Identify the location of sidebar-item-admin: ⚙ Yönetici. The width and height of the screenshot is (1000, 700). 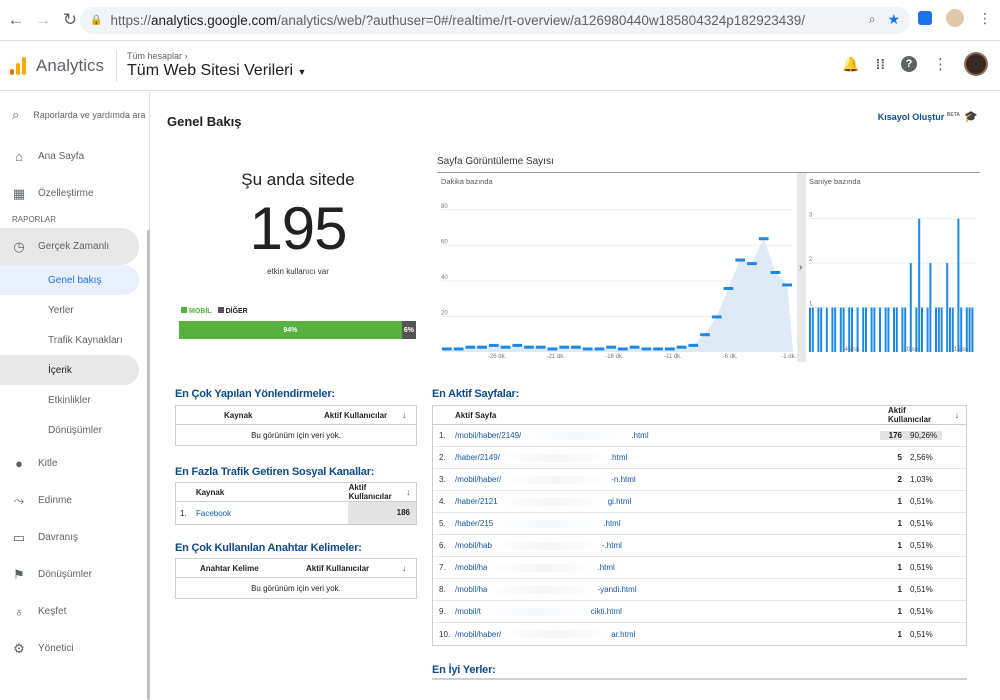
(74, 648).